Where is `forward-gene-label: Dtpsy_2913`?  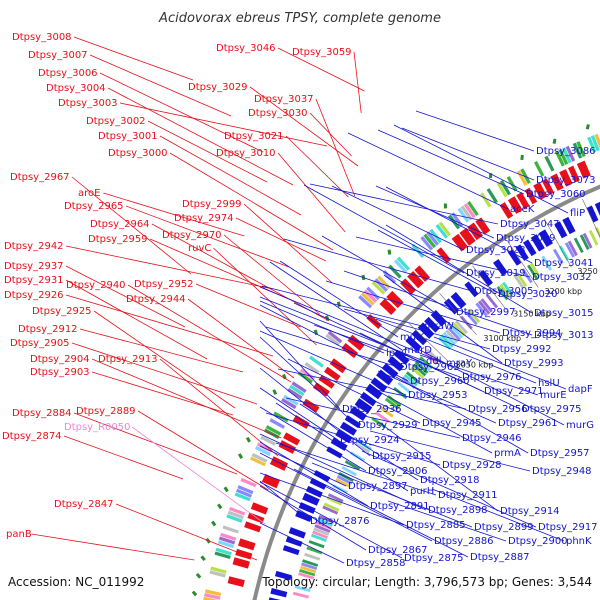 forward-gene-label: Dtpsy_2913 is located at coordinates (128, 359).